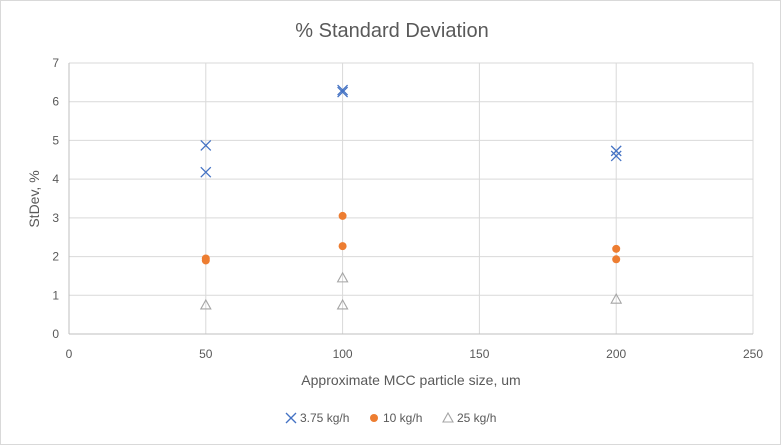  I want to click on x-axis-title: Approximate MCC particle size, um, so click(410, 380).